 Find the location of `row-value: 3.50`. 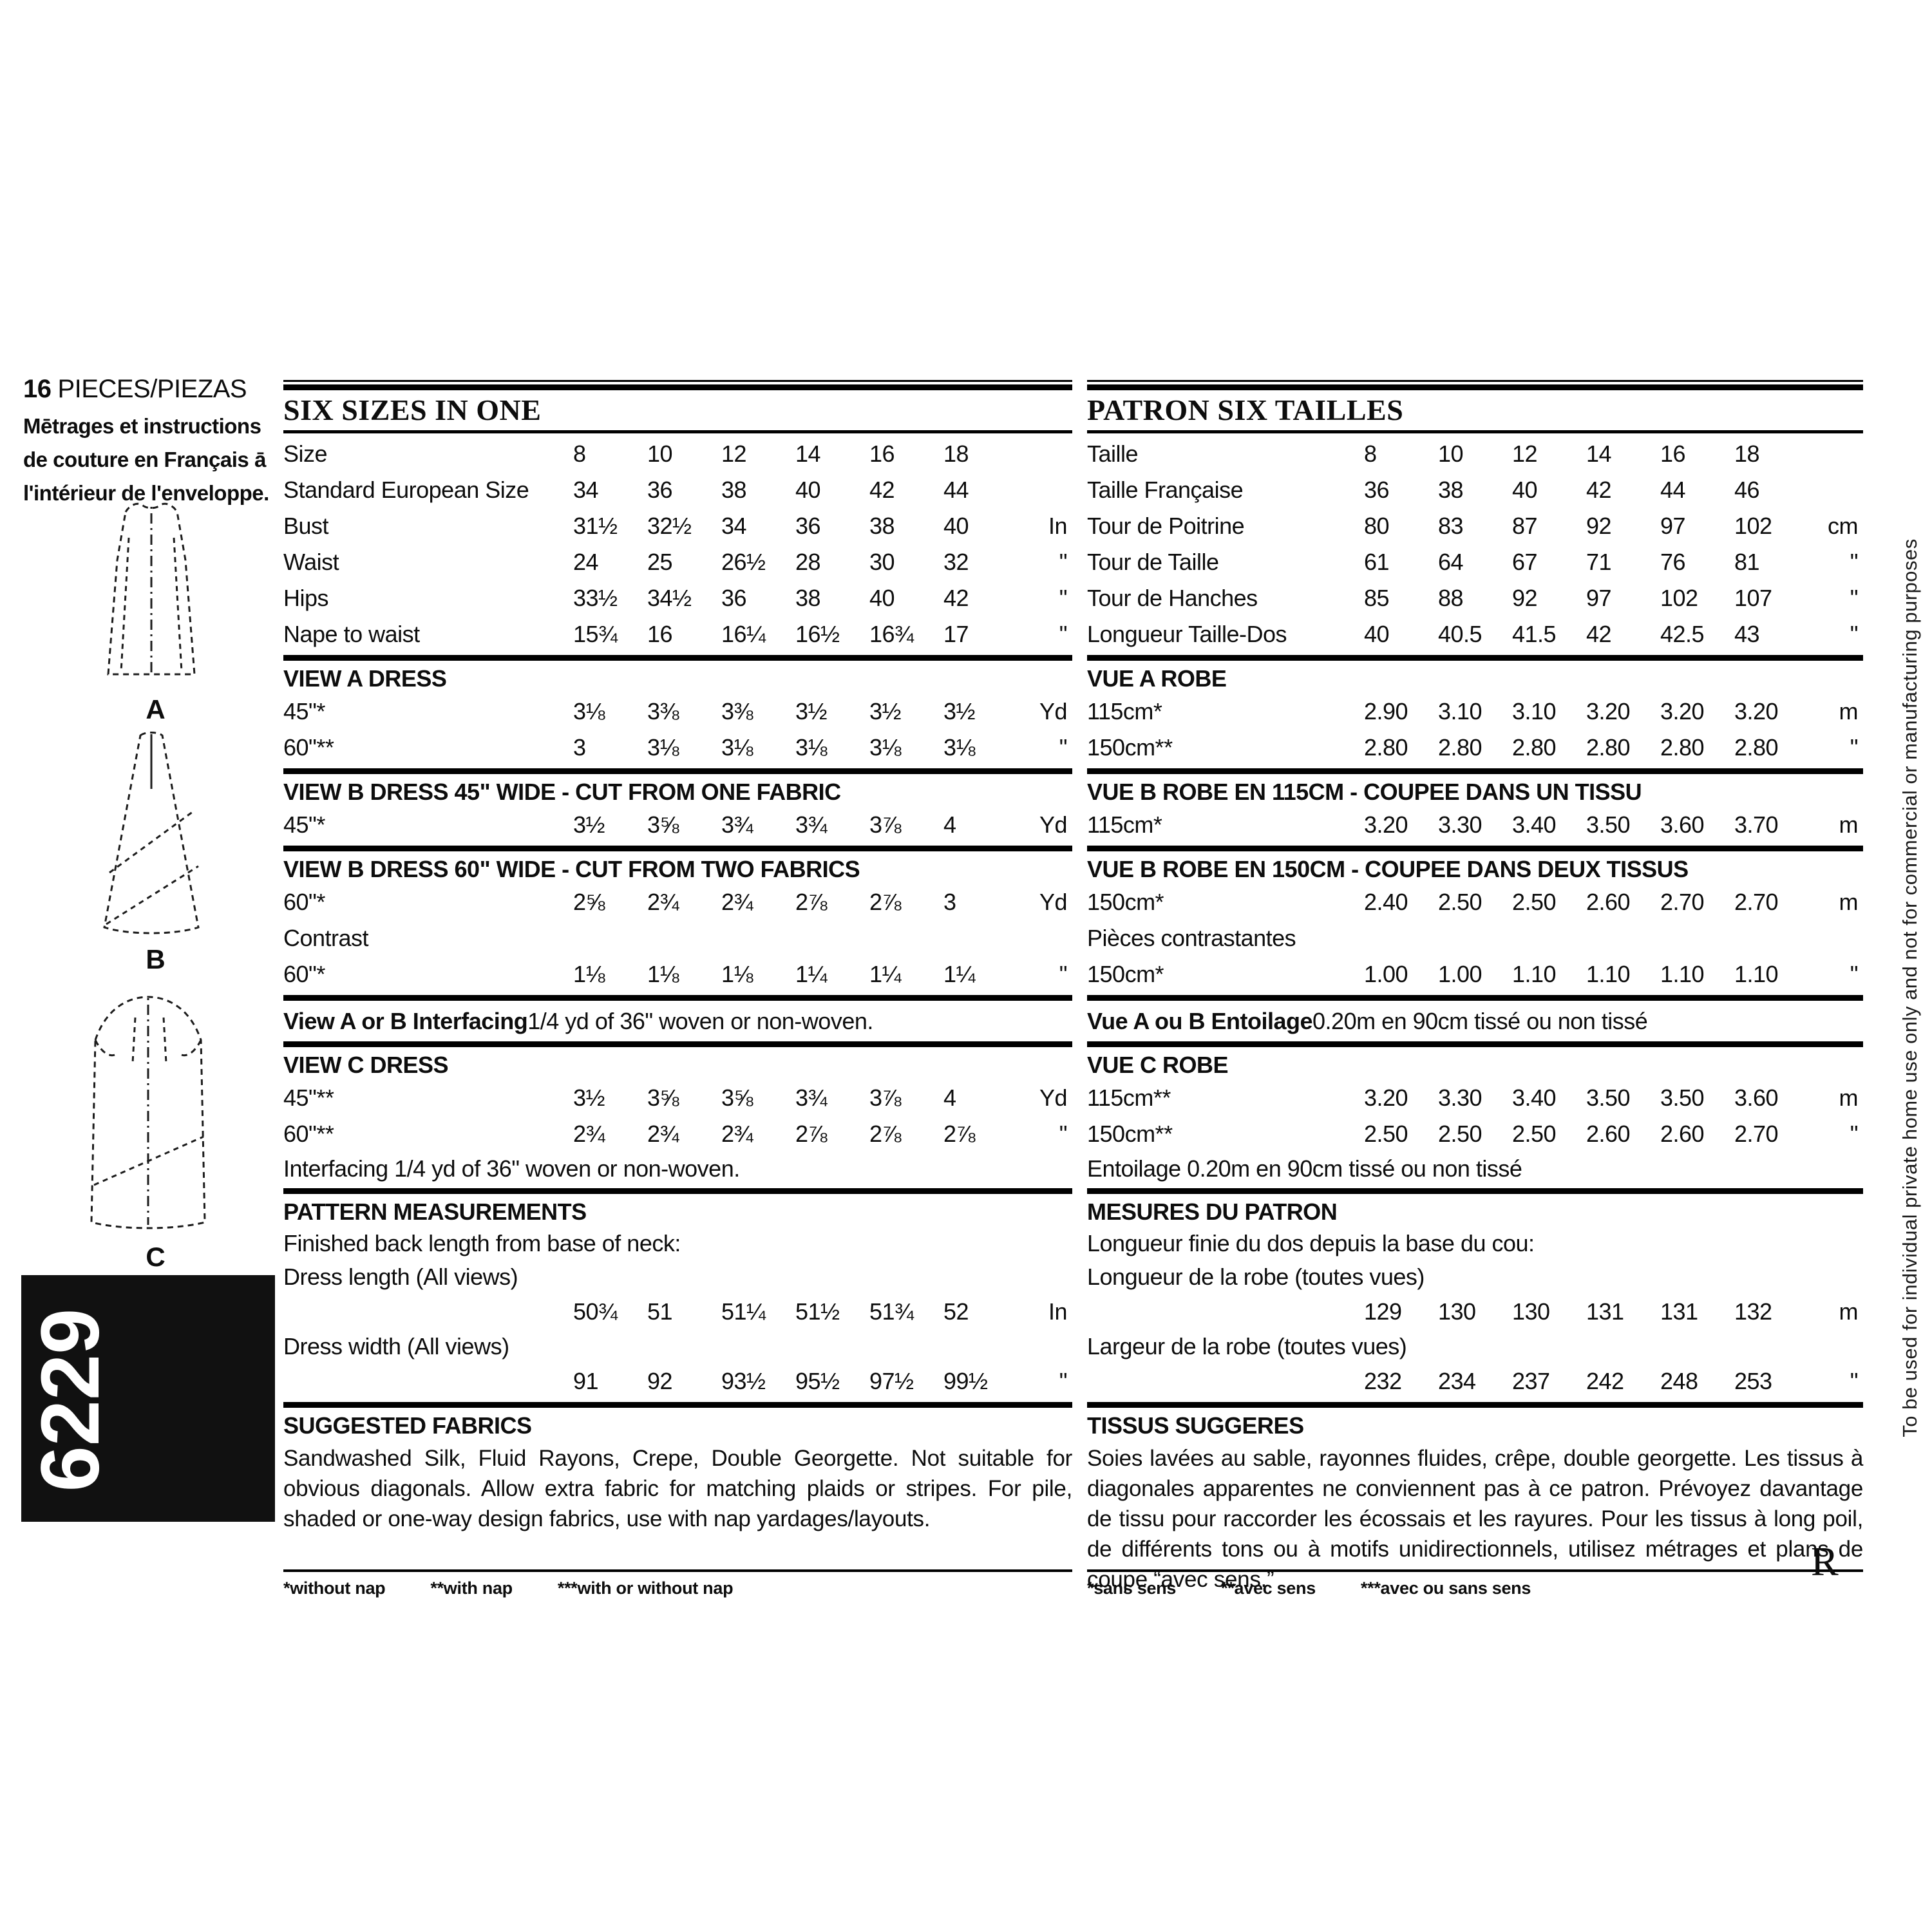

row-value: 3.50 is located at coordinates (1682, 1097).